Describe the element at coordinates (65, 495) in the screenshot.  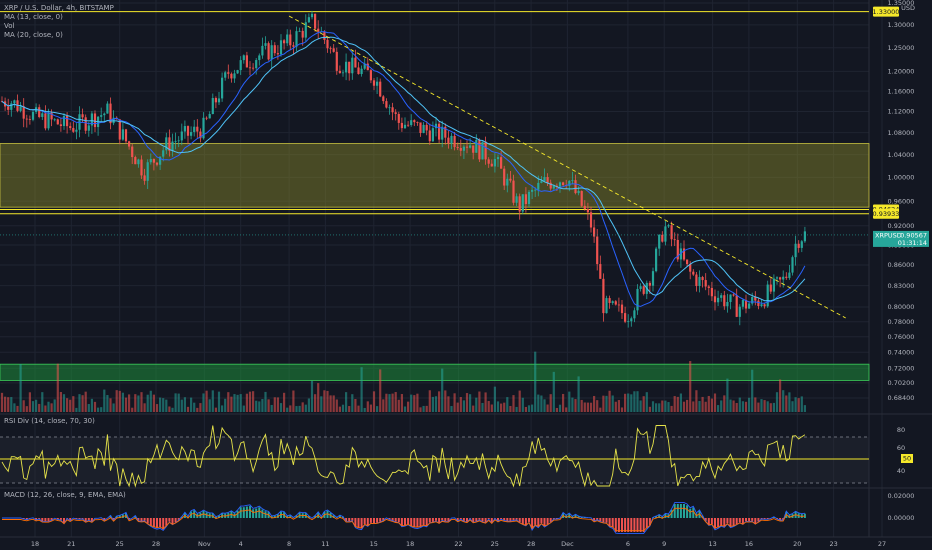
I see `macd-pane-label: MACD (12, 26, close, 9, EMA, EMA)` at that location.